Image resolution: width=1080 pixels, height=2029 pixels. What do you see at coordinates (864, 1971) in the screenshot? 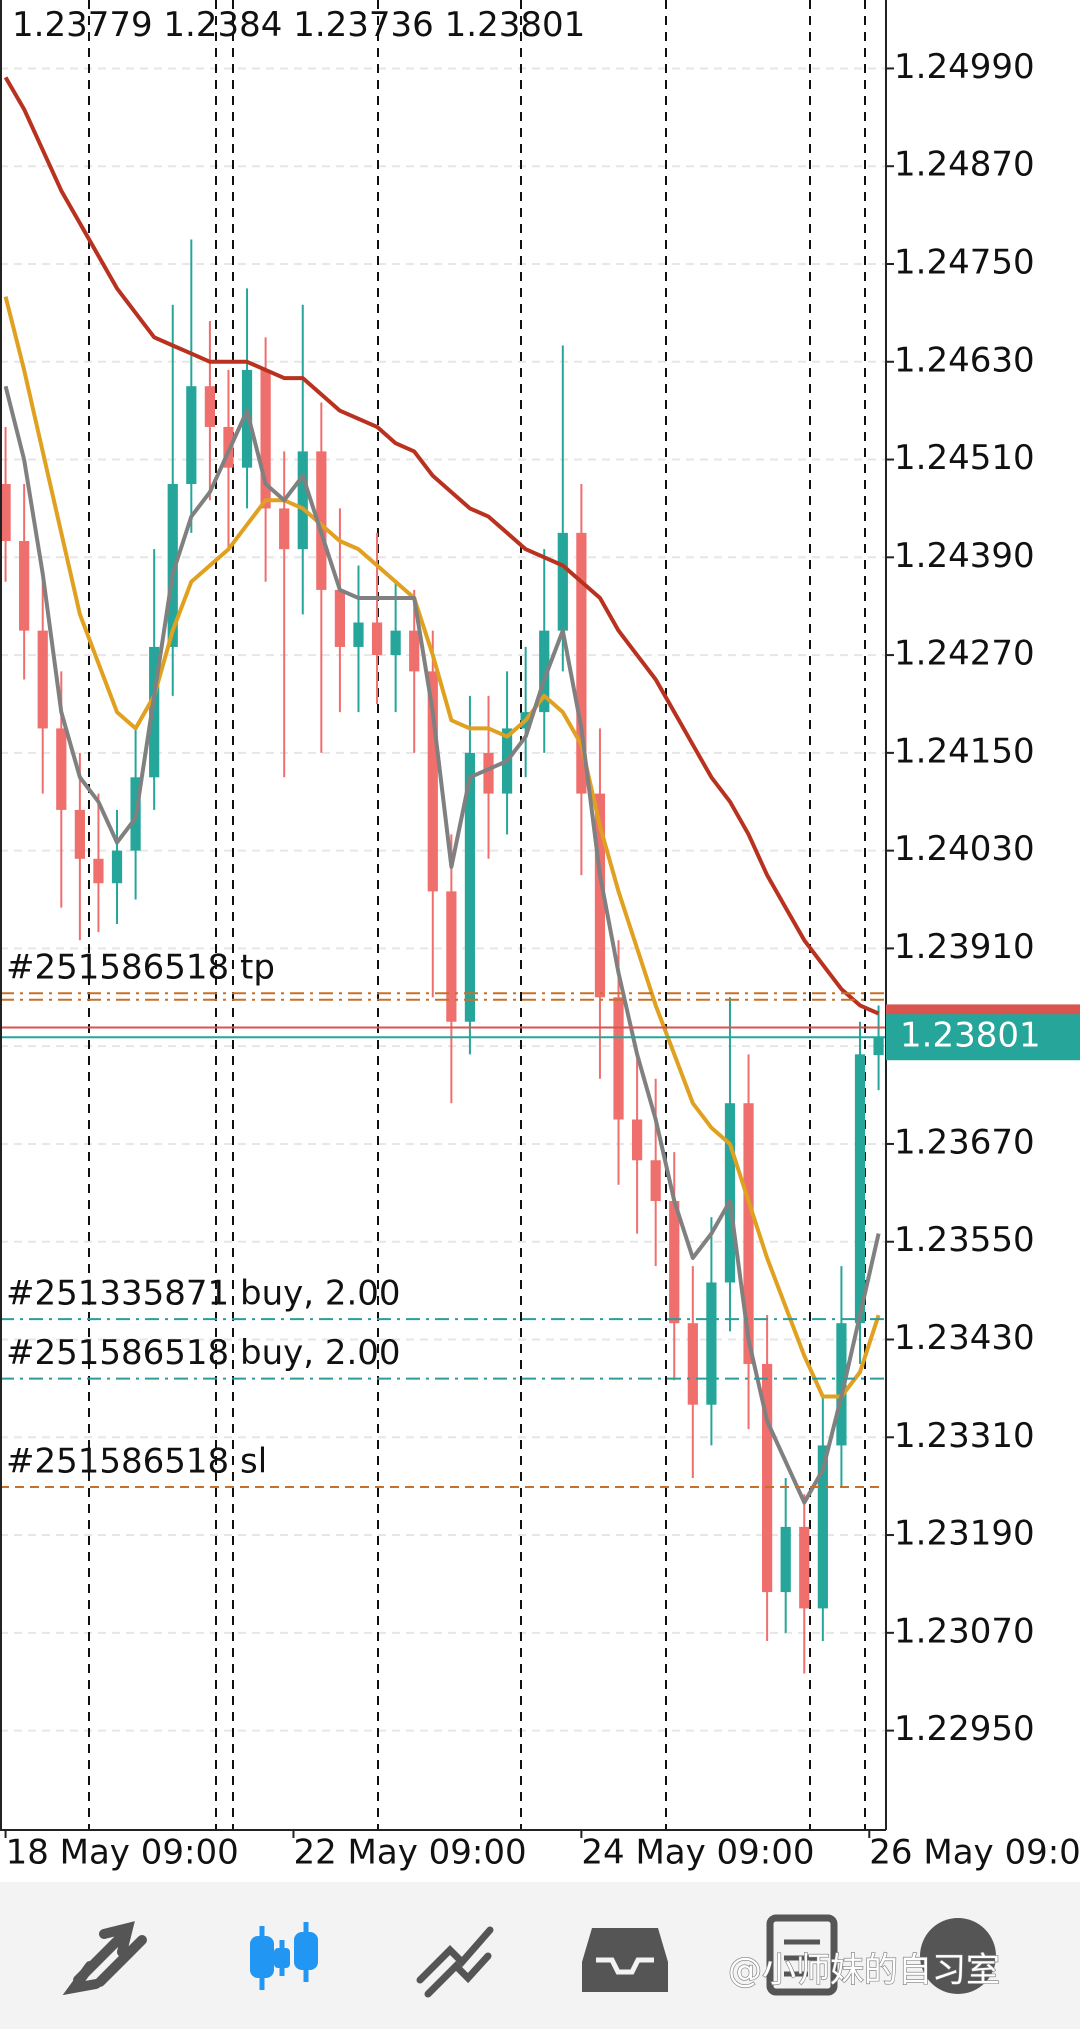
I see `watermark: @小师妹的自习室` at bounding box center [864, 1971].